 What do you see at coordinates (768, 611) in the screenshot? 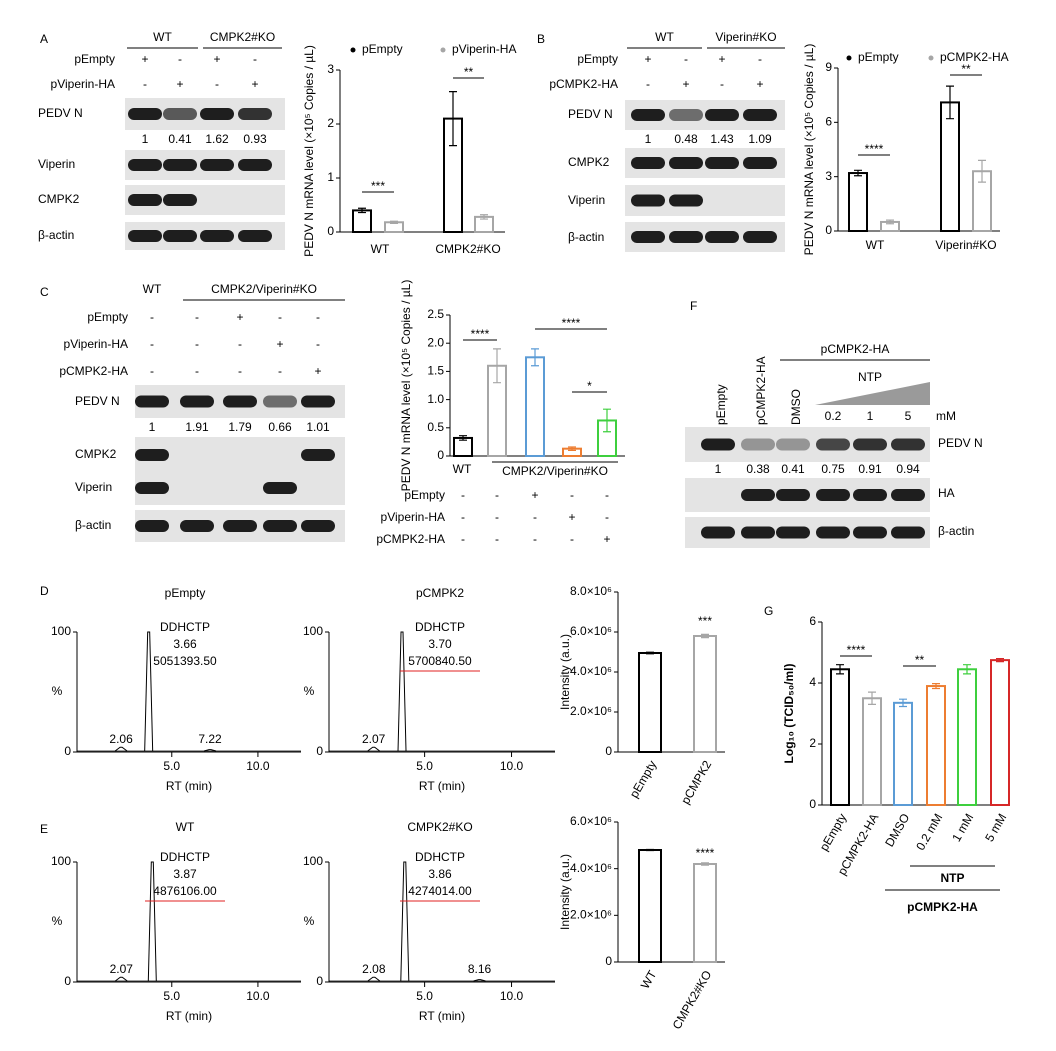
I see `panel-letter: G` at bounding box center [768, 611].